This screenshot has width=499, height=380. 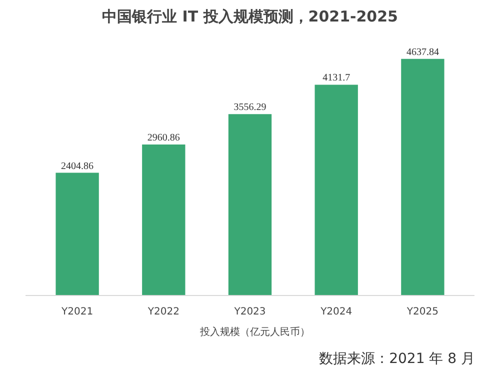 I want to click on data-label: 4637.84, so click(x=422, y=52).